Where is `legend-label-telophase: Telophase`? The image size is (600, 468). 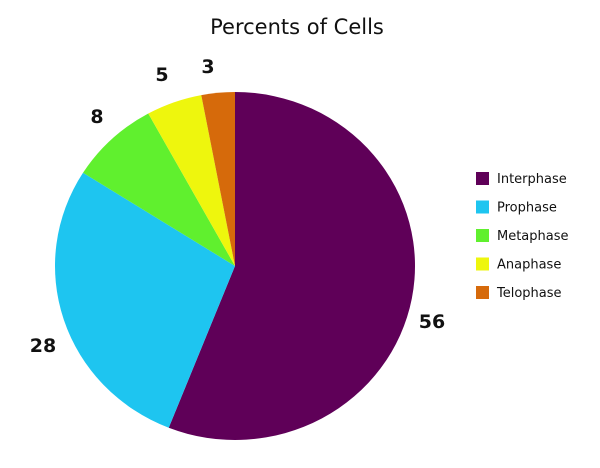
legend-label-telophase: Telophase is located at coordinates (529, 293).